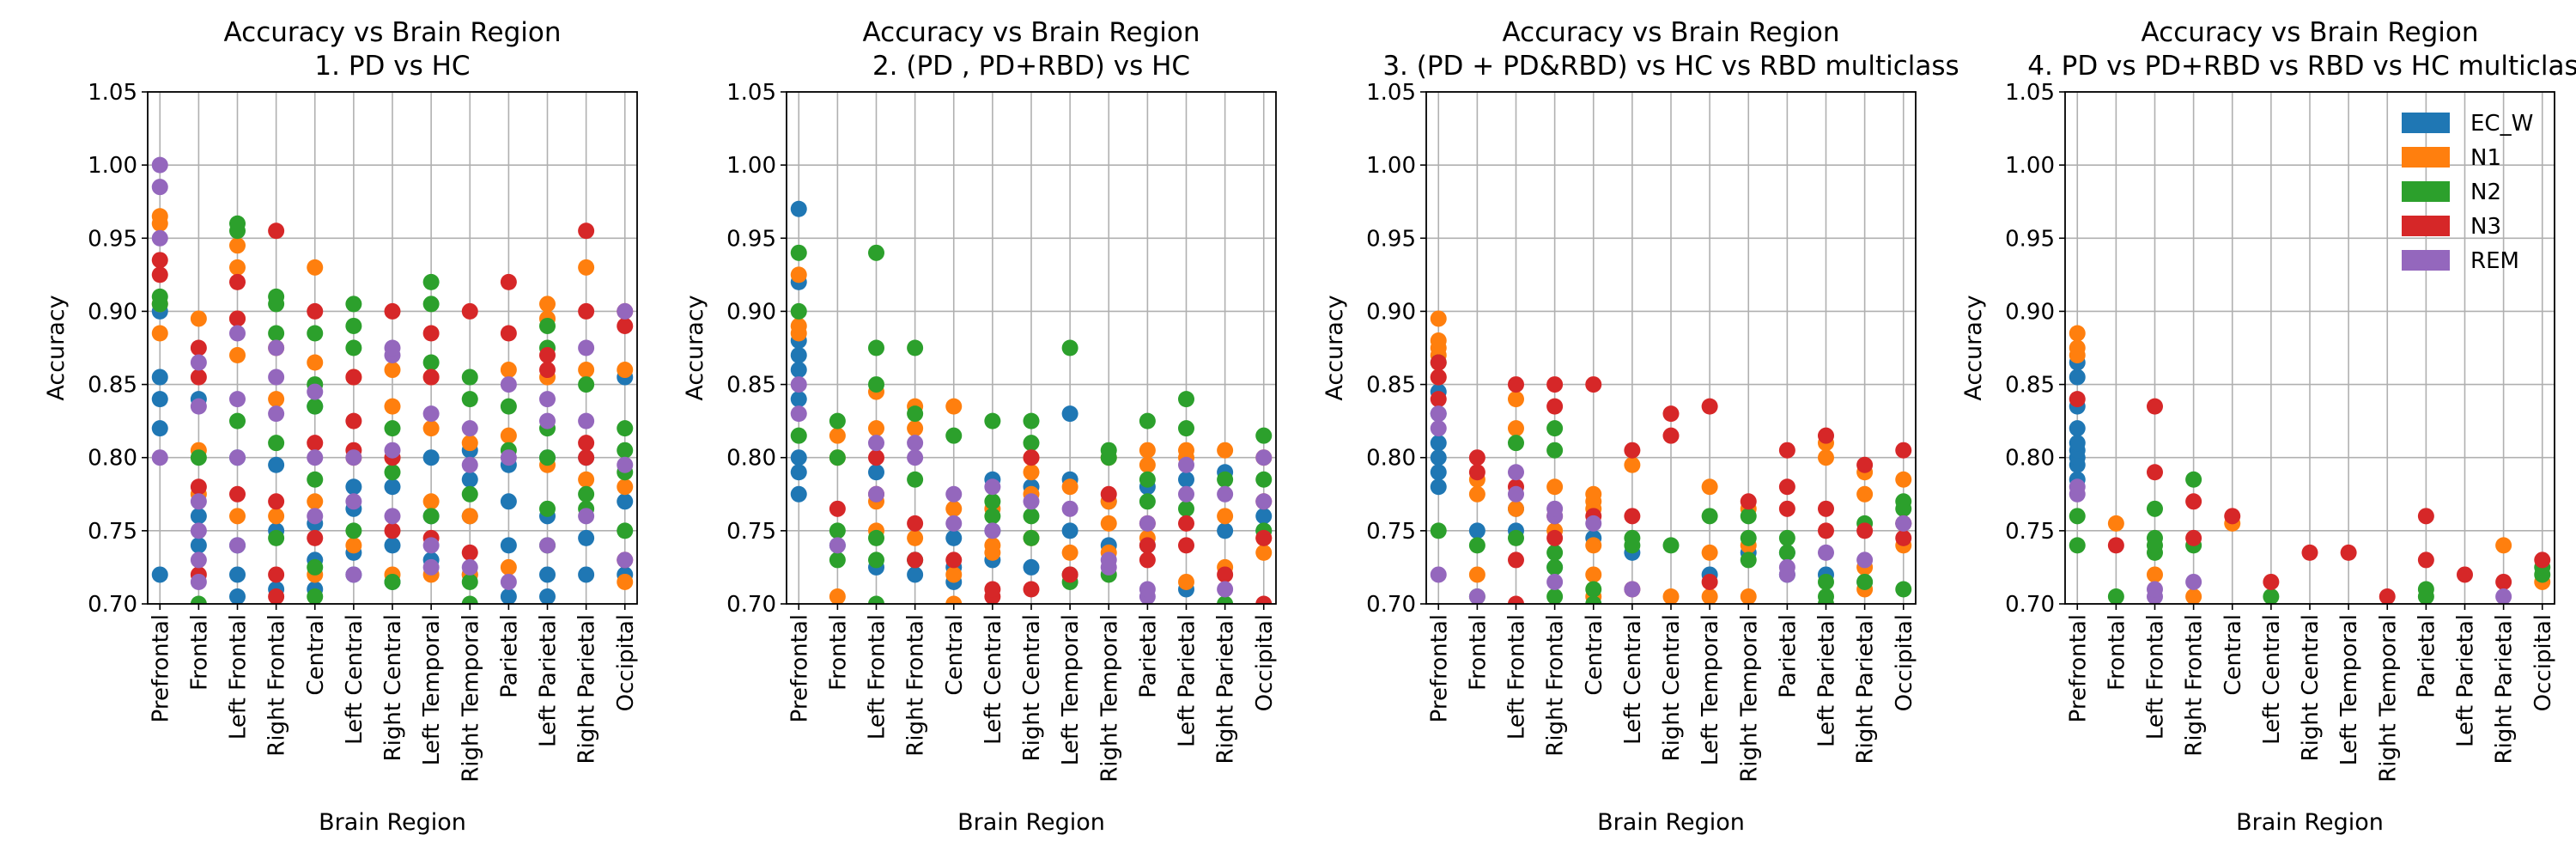 This screenshot has width=2576, height=859. What do you see at coordinates (1671, 32) in the screenshot?
I see `chart-title: Accuracy vs Brain Region` at bounding box center [1671, 32].